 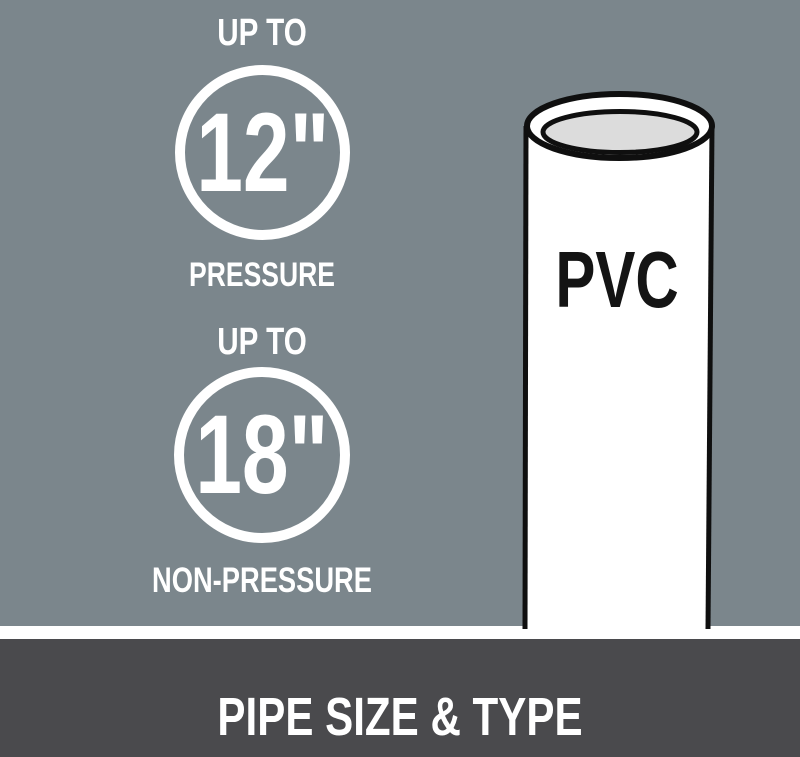 What do you see at coordinates (620, 132) in the screenshot?
I see `pipe-bore` at bounding box center [620, 132].